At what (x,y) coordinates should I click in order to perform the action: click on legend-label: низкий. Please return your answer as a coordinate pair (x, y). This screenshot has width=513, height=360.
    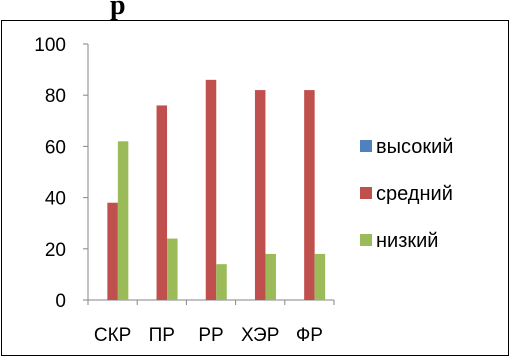
    Looking at the image, I should click on (407, 241).